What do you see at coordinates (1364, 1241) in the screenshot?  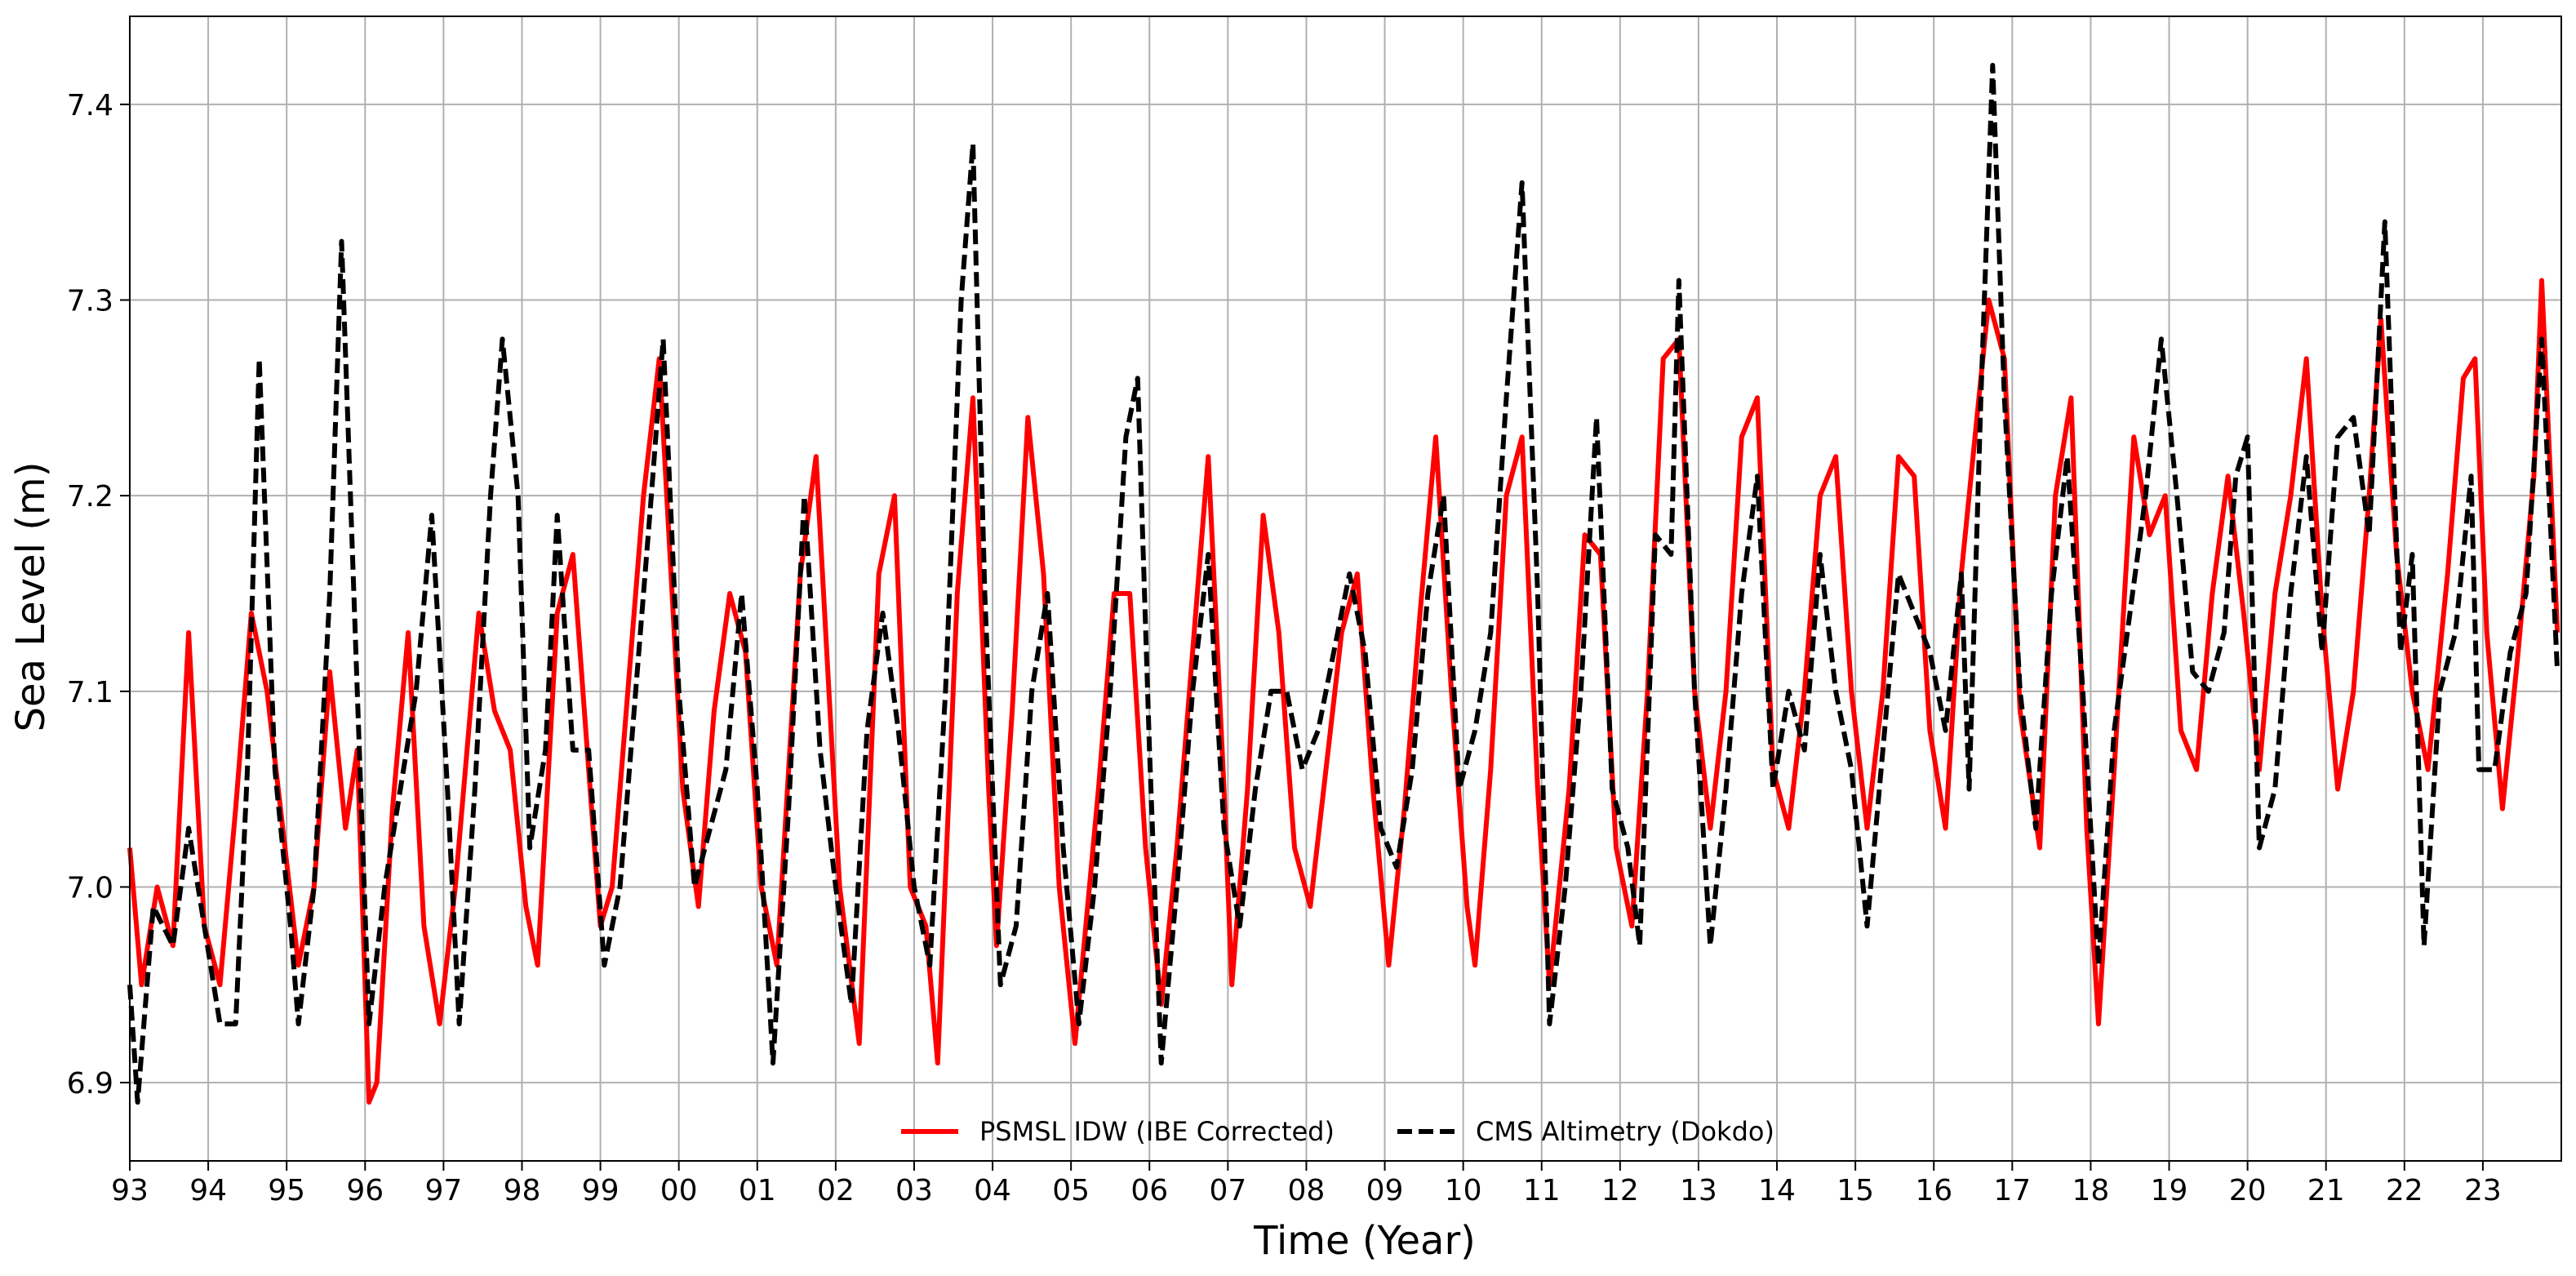 I see `x-axis-label: Time (Year)` at bounding box center [1364, 1241].